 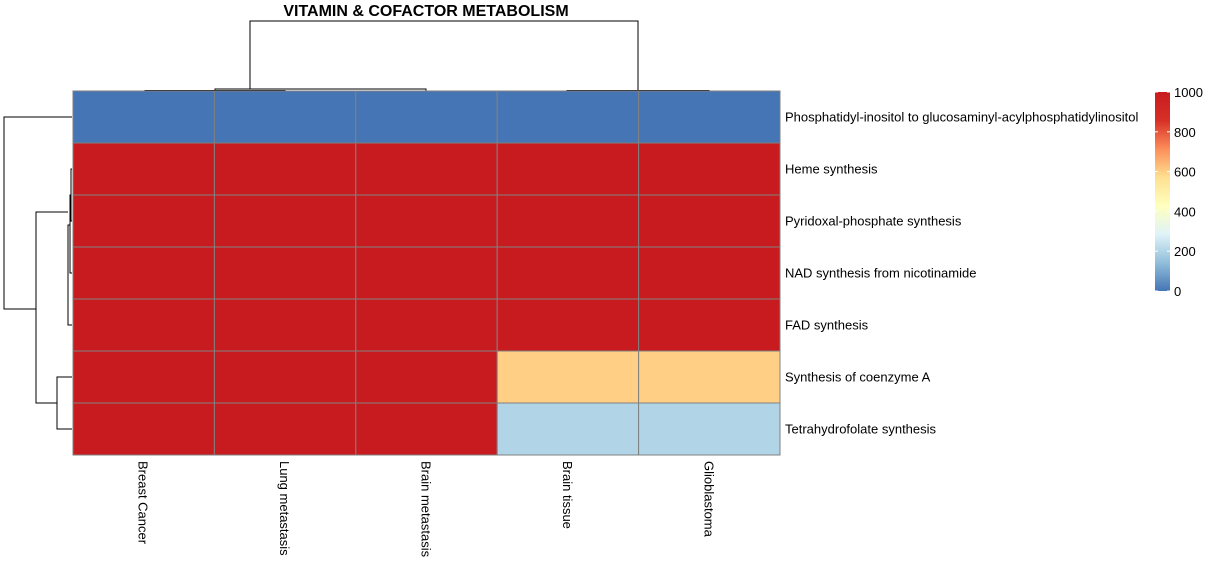 I want to click on row-label: NAD synthesis from nicotinamide, so click(x=880, y=273).